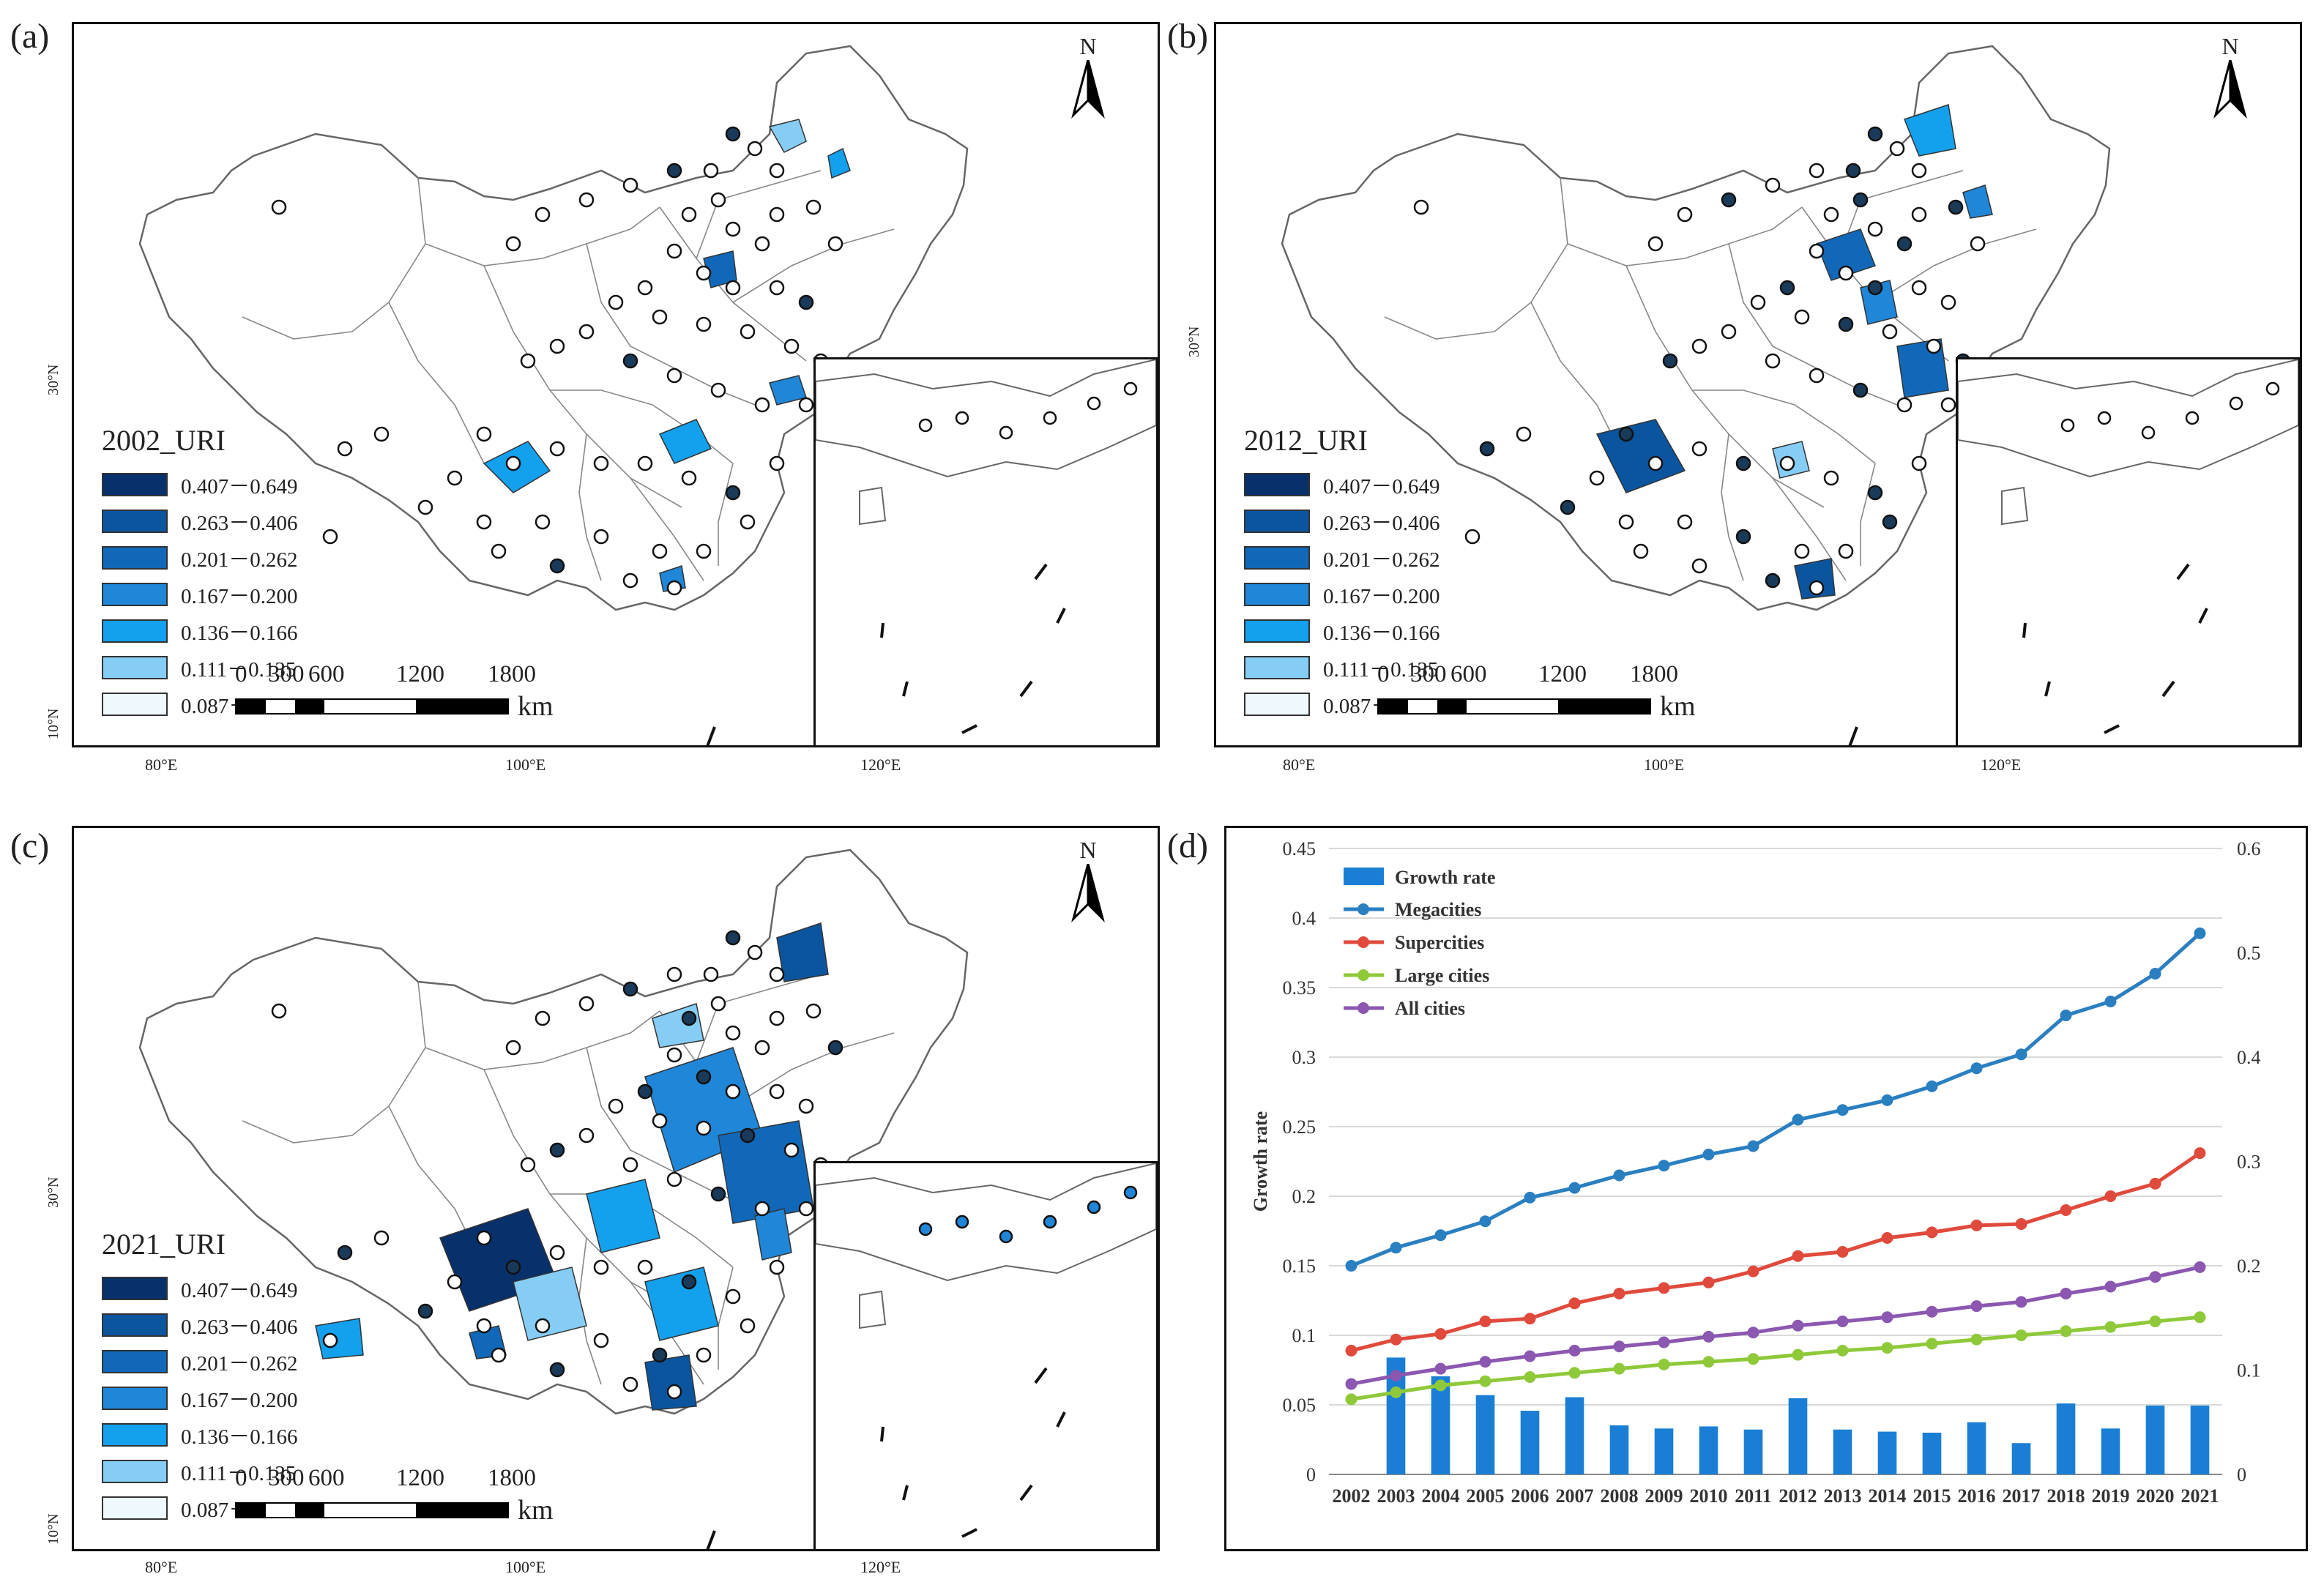 The width and height of the screenshot is (2324, 1593). What do you see at coordinates (1363, 909) in the screenshot?
I see `legend-marker` at bounding box center [1363, 909].